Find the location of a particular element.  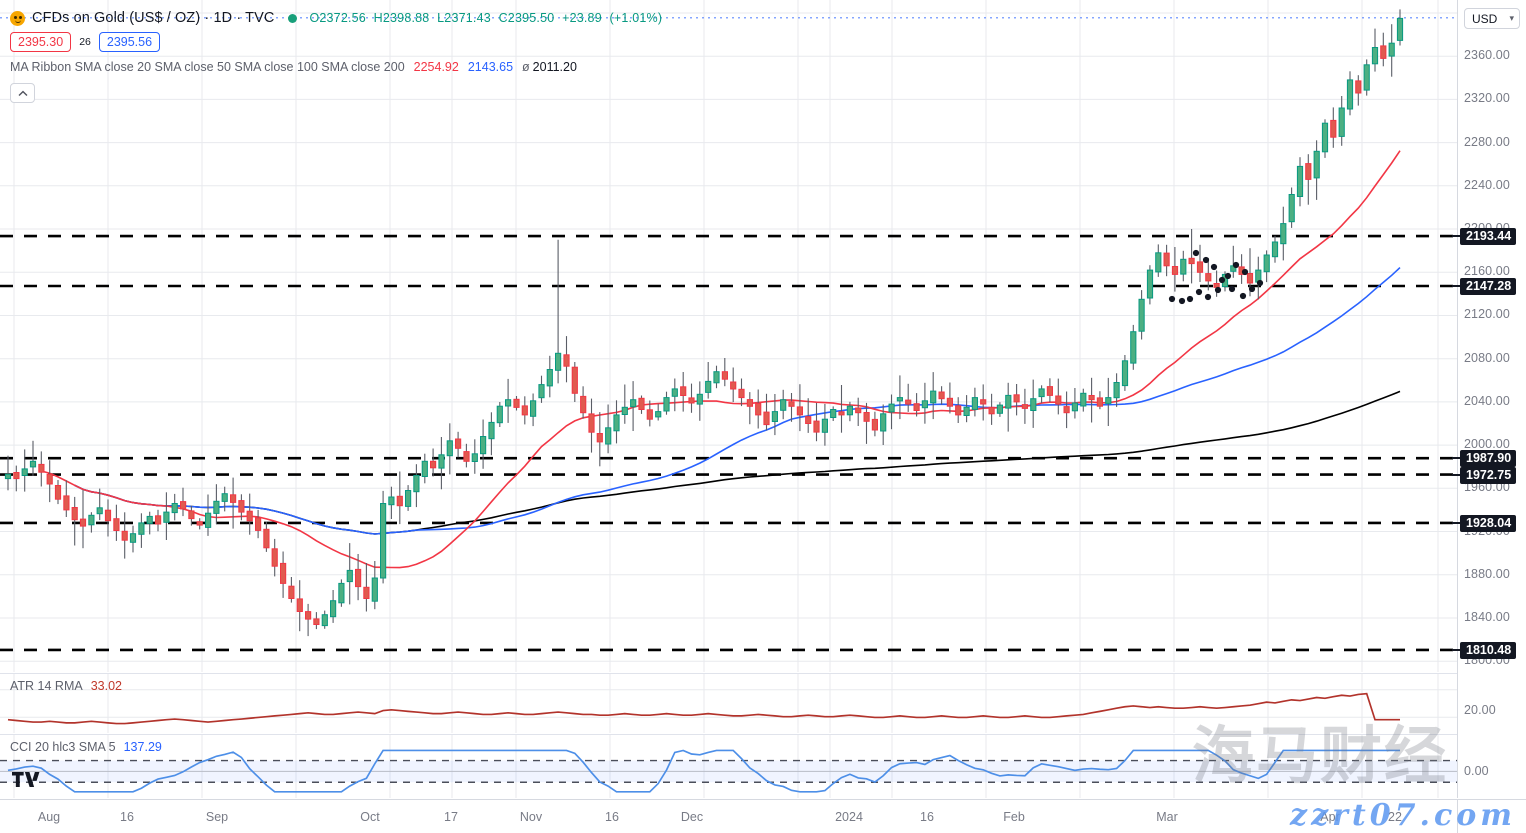

ma-average: ø 2011.20 is located at coordinates (549, 67).